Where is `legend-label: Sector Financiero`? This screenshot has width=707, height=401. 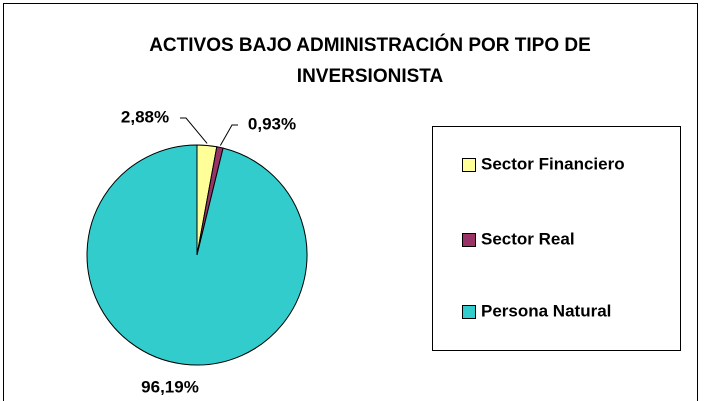 legend-label: Sector Financiero is located at coordinates (553, 163).